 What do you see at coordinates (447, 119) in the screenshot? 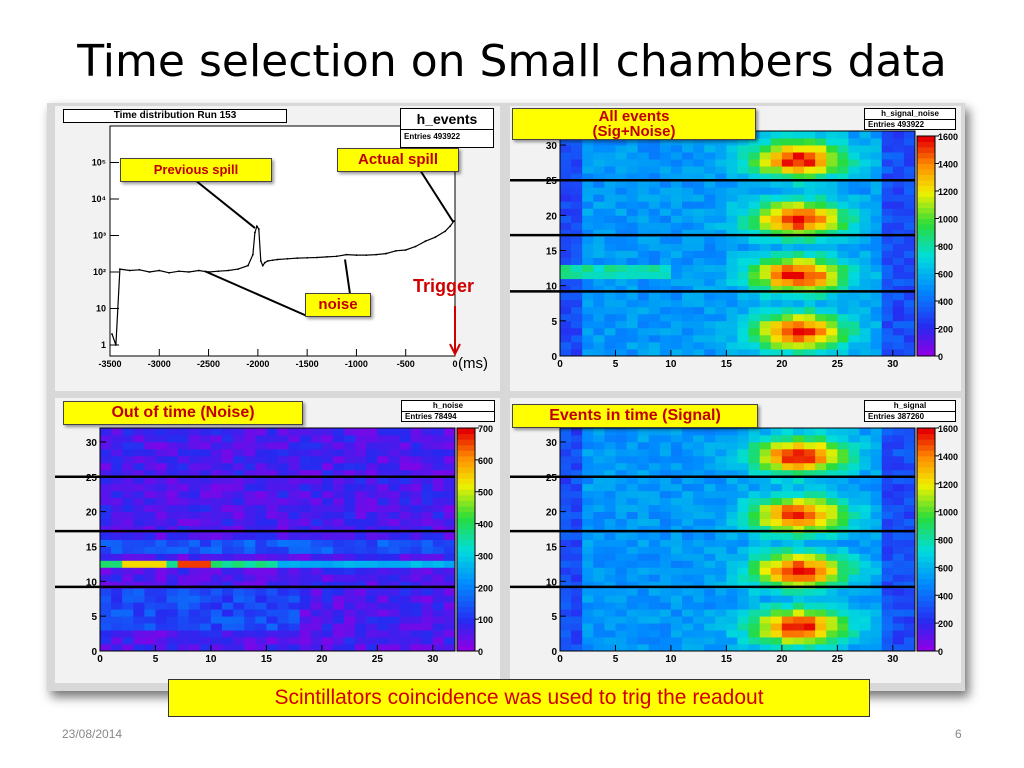
I see `stat-name: h_events` at bounding box center [447, 119].